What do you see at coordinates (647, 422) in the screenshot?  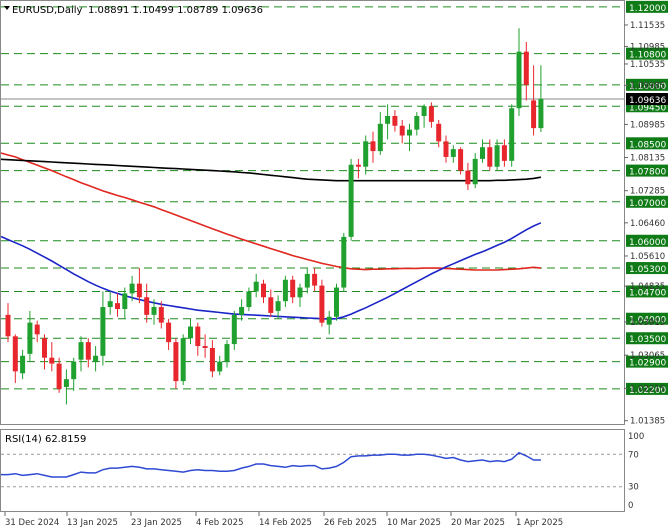 I see `y-tick-label: 1.01385` at bounding box center [647, 422].